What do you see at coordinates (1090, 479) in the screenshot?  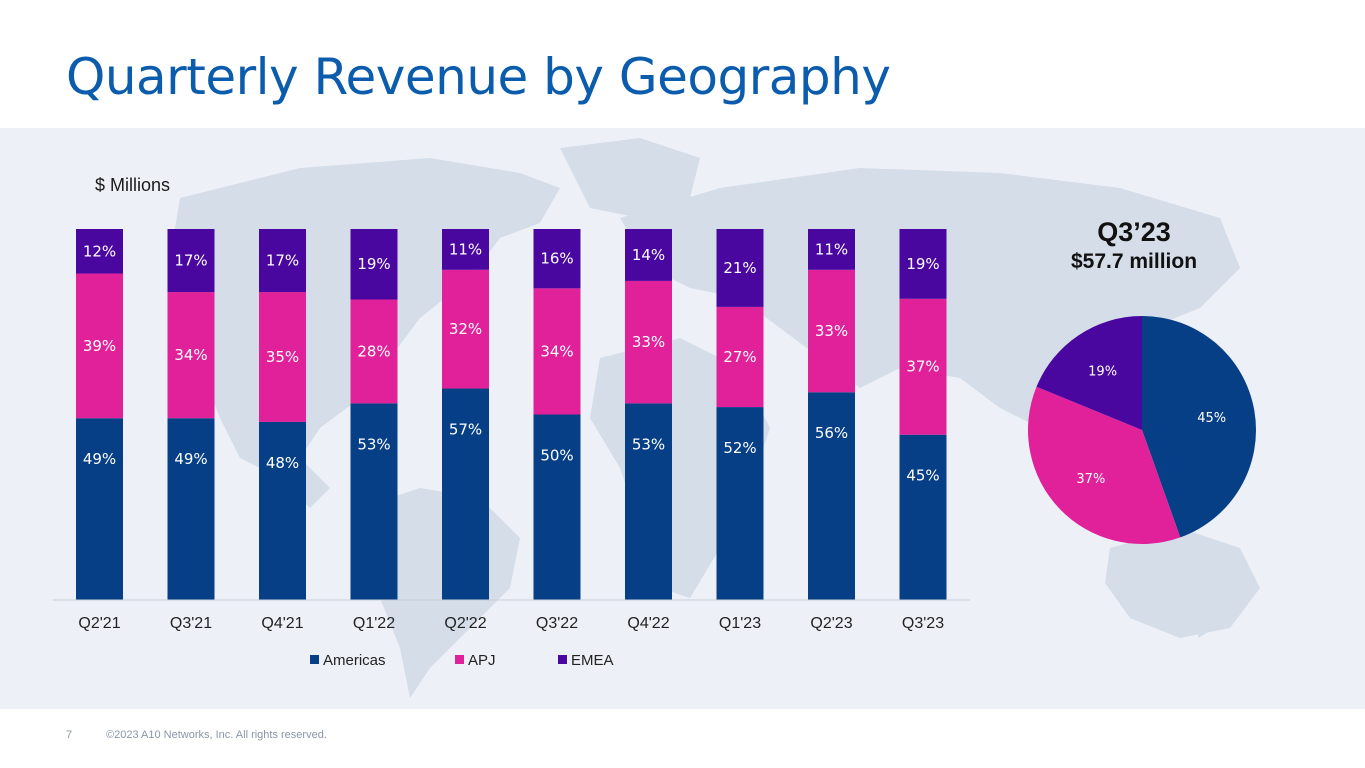 I see `pie-label-apj: 37%` at bounding box center [1090, 479].